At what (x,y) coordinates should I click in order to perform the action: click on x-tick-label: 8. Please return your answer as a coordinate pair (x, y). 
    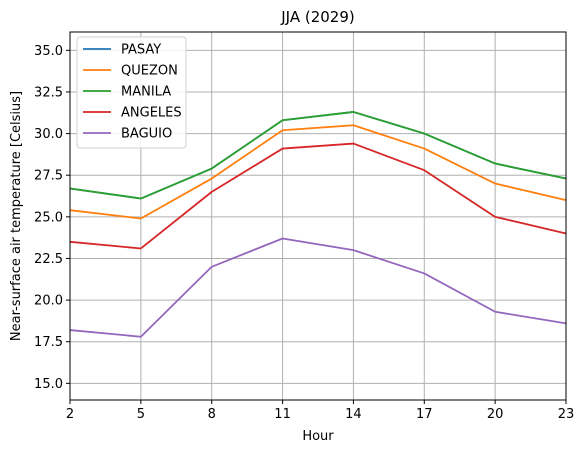
    Looking at the image, I should click on (212, 414).